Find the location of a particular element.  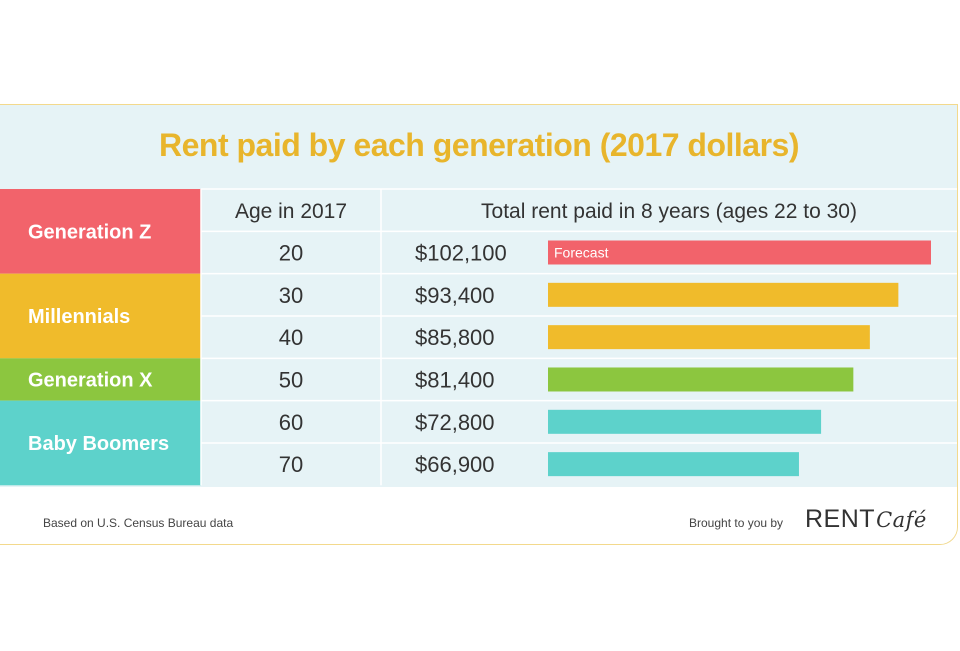

age-label: 40 is located at coordinates (291, 337).